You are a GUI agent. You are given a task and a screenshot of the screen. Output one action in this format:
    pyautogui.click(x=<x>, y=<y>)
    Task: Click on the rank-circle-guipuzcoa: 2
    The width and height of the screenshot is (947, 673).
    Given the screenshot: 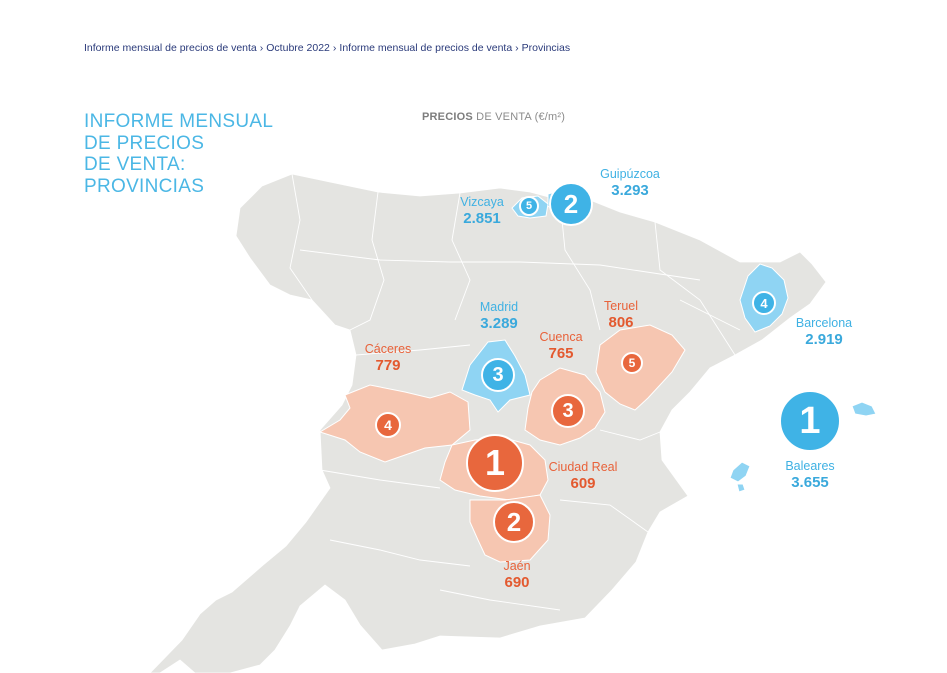 What is the action you would take?
    pyautogui.click(x=571, y=204)
    